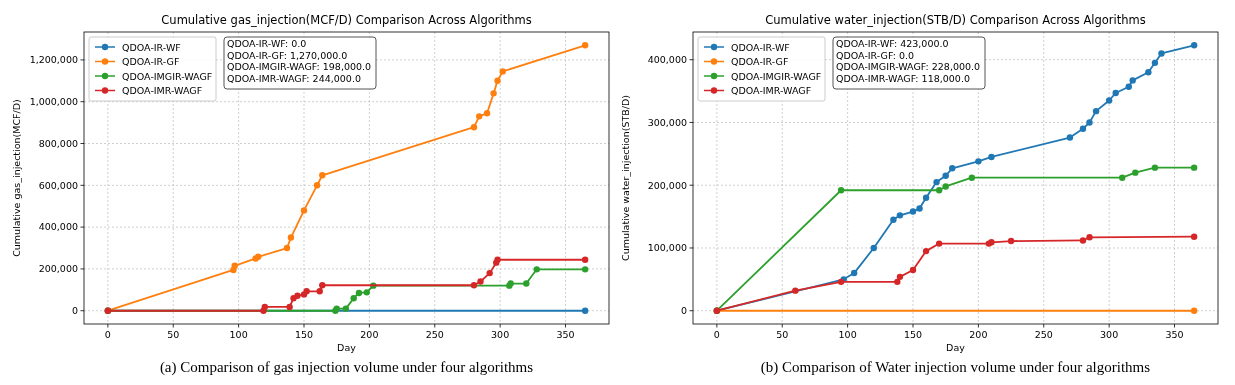 The width and height of the screenshot is (1235, 385). Describe the element at coordinates (667, 122) in the screenshot. I see `y-tick-label: 300,000` at that location.